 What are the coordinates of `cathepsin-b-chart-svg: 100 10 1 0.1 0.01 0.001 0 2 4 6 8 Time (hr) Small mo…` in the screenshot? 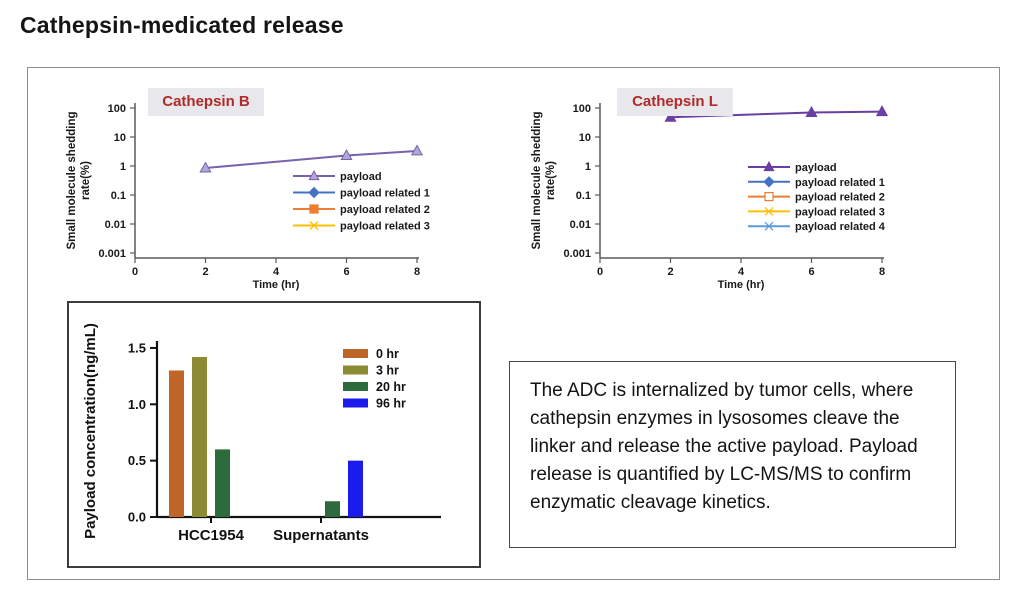 It's located at (248, 197).